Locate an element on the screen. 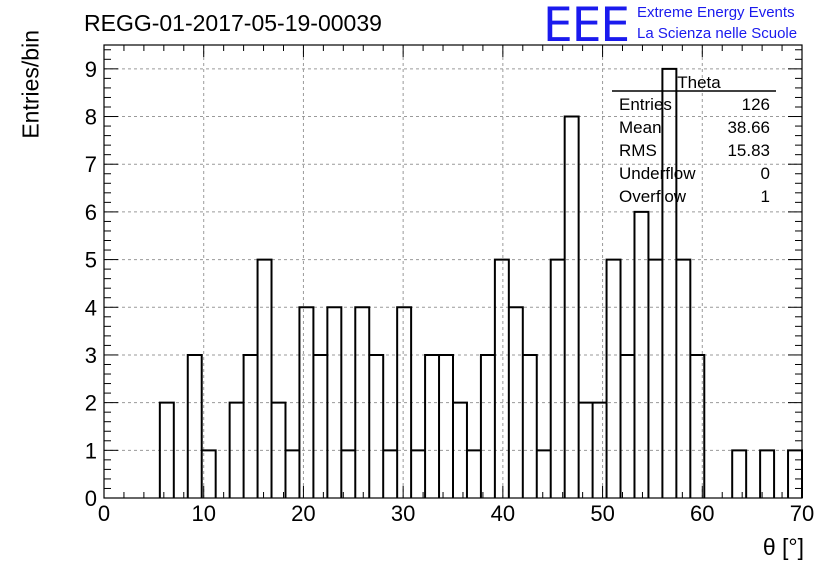 The image size is (836, 572). stats-value: 126 is located at coordinates (756, 104).